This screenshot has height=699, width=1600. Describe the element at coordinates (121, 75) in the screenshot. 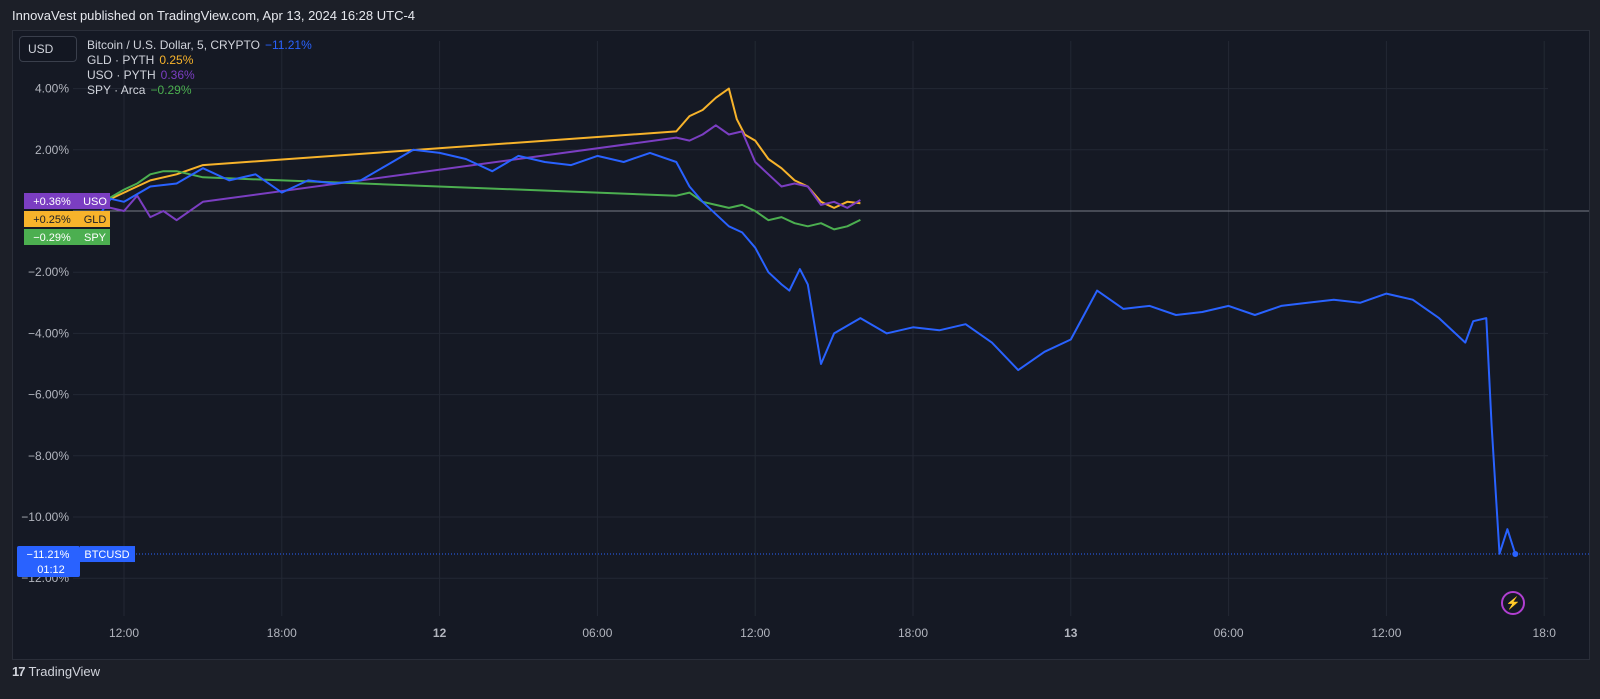

I see `legend-series-name: USO · PYTH` at that location.